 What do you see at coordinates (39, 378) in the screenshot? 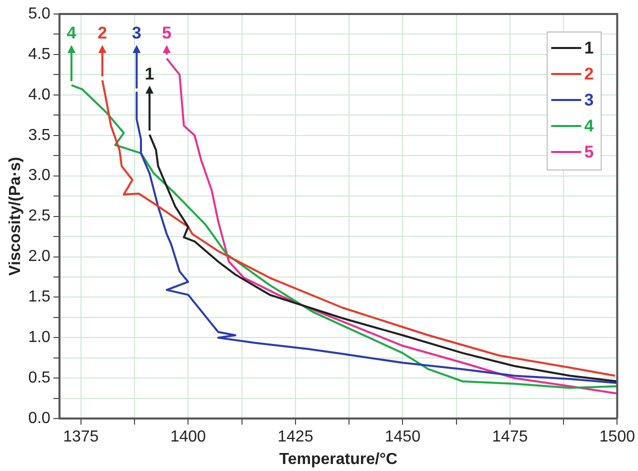
I see `y-tick-label: 0.5` at bounding box center [39, 378].